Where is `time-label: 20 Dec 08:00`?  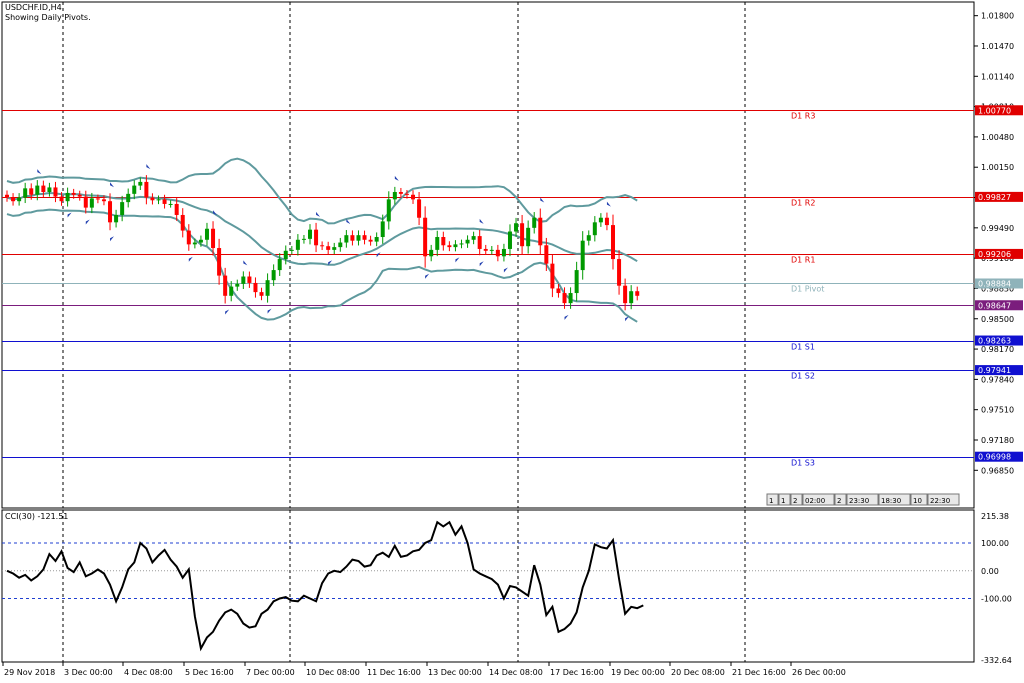 time-label: 20 Dec 08:00 is located at coordinates (698, 672).